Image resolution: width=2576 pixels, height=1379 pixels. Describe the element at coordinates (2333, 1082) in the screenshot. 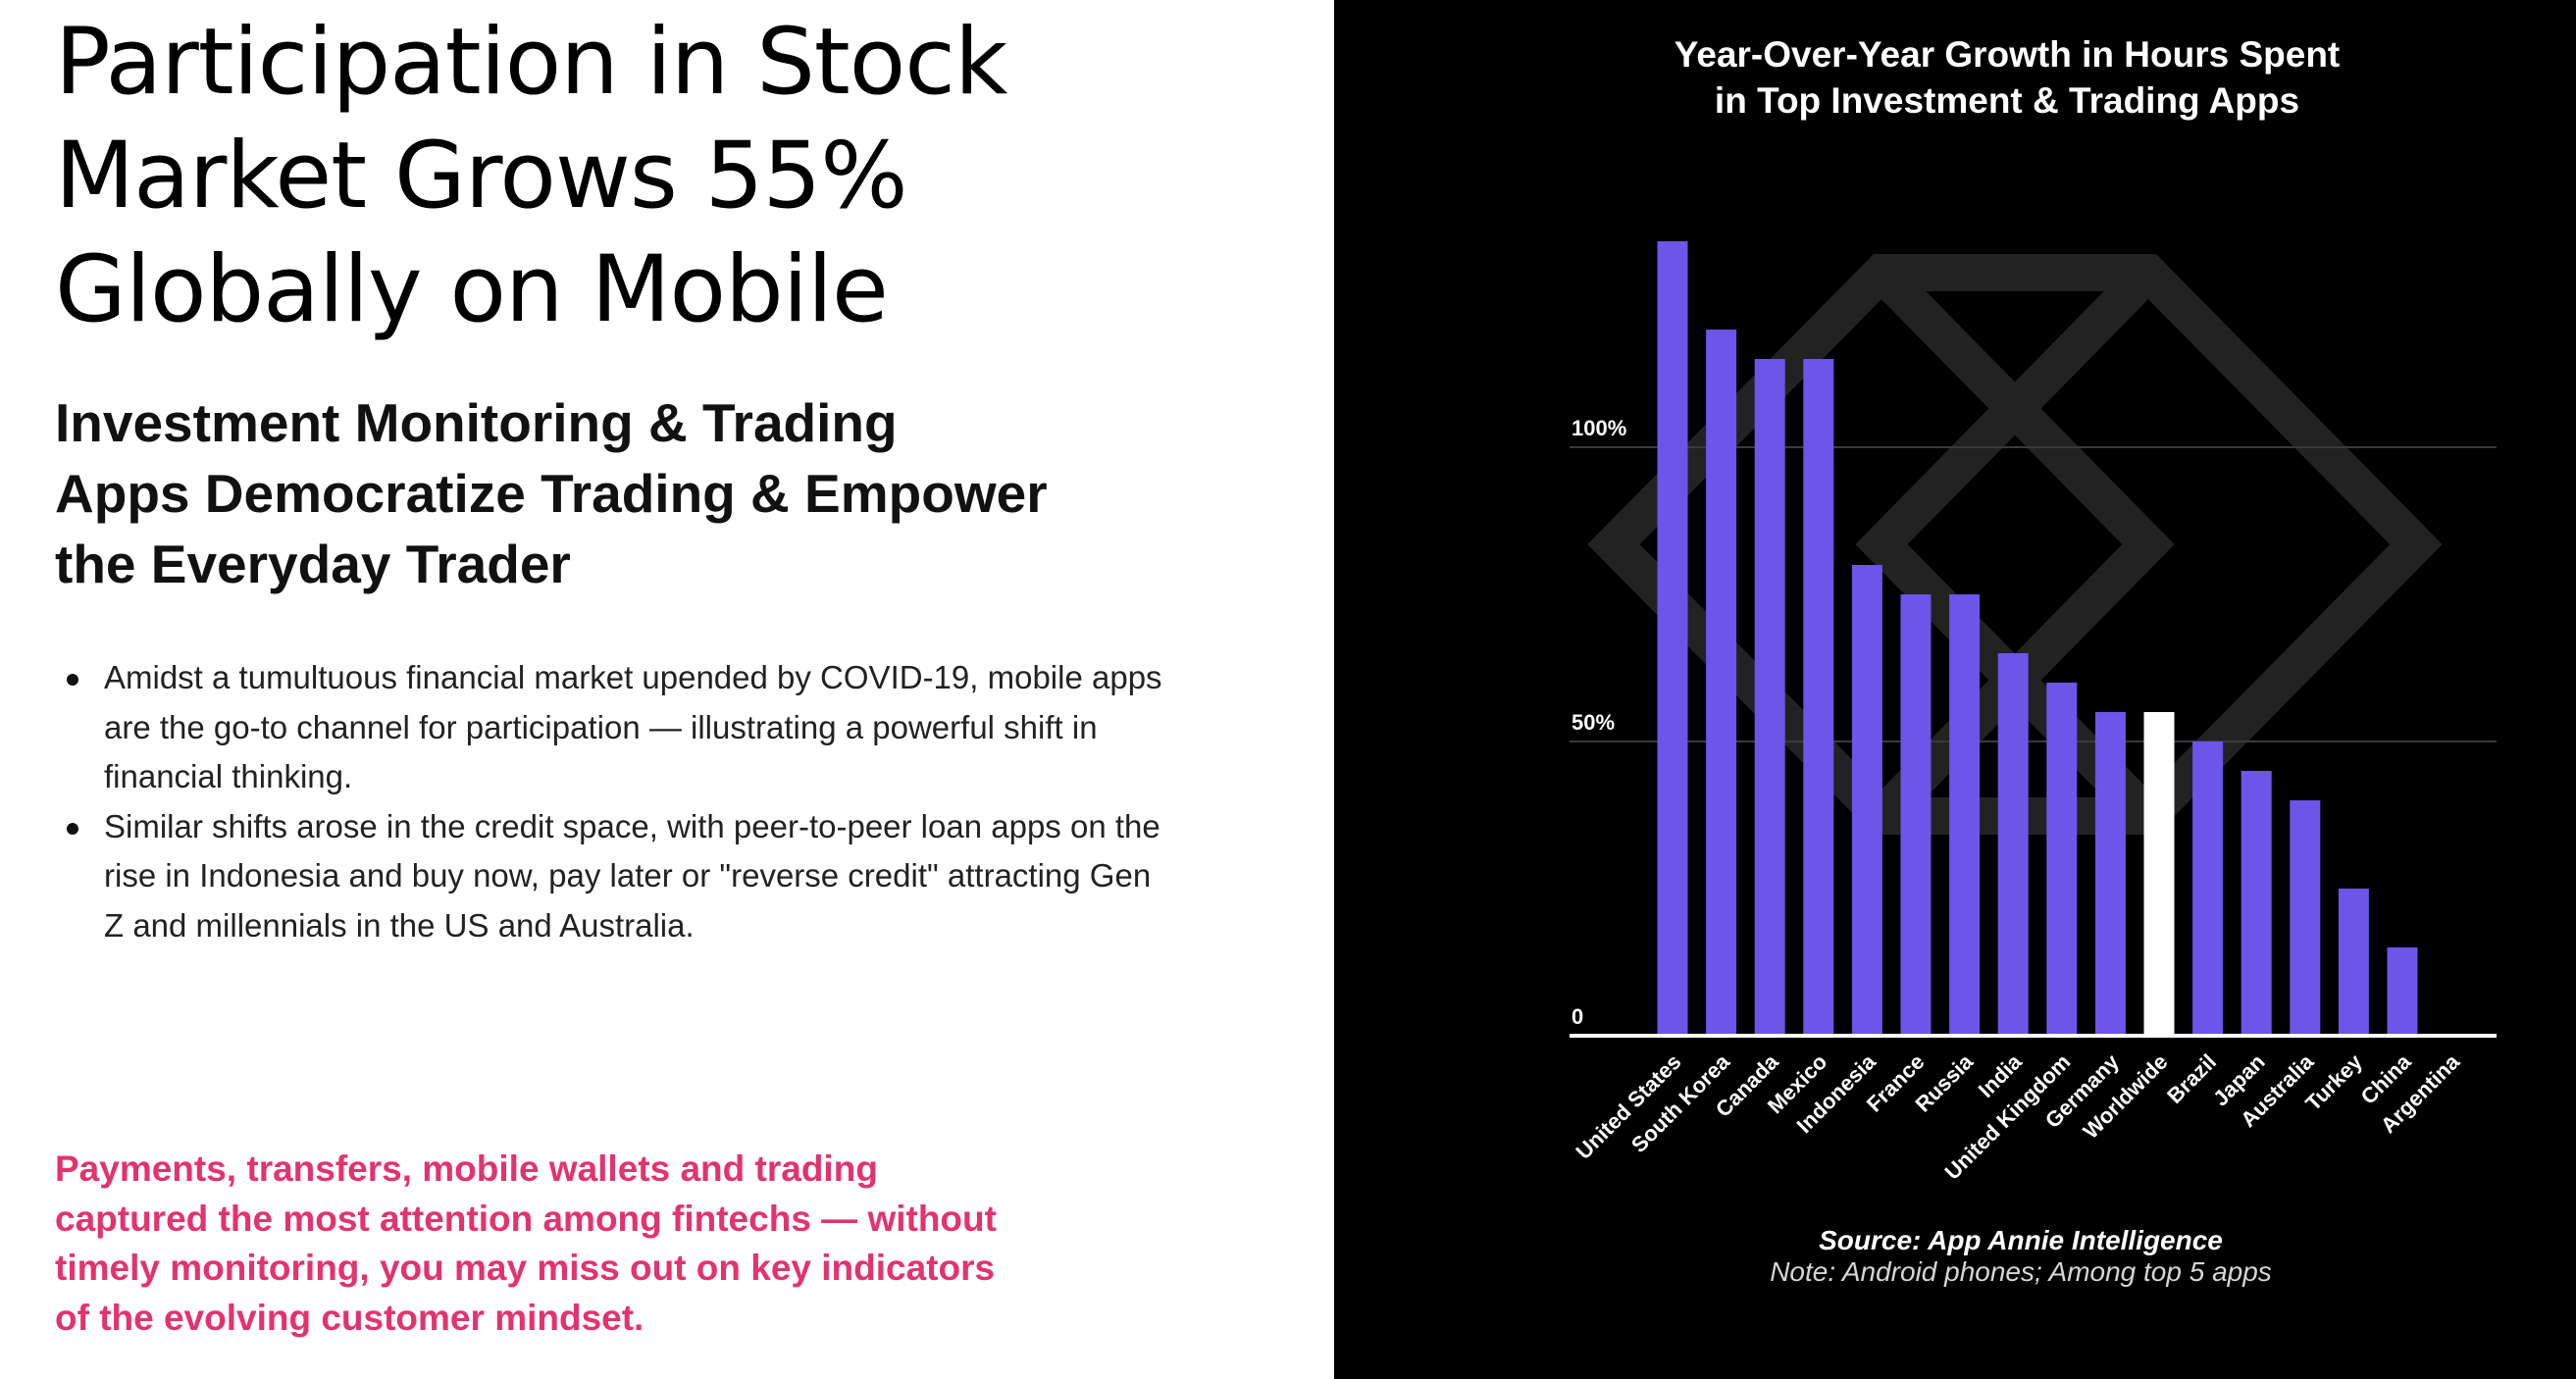

I see `x-tick-label: Turkey` at that location.